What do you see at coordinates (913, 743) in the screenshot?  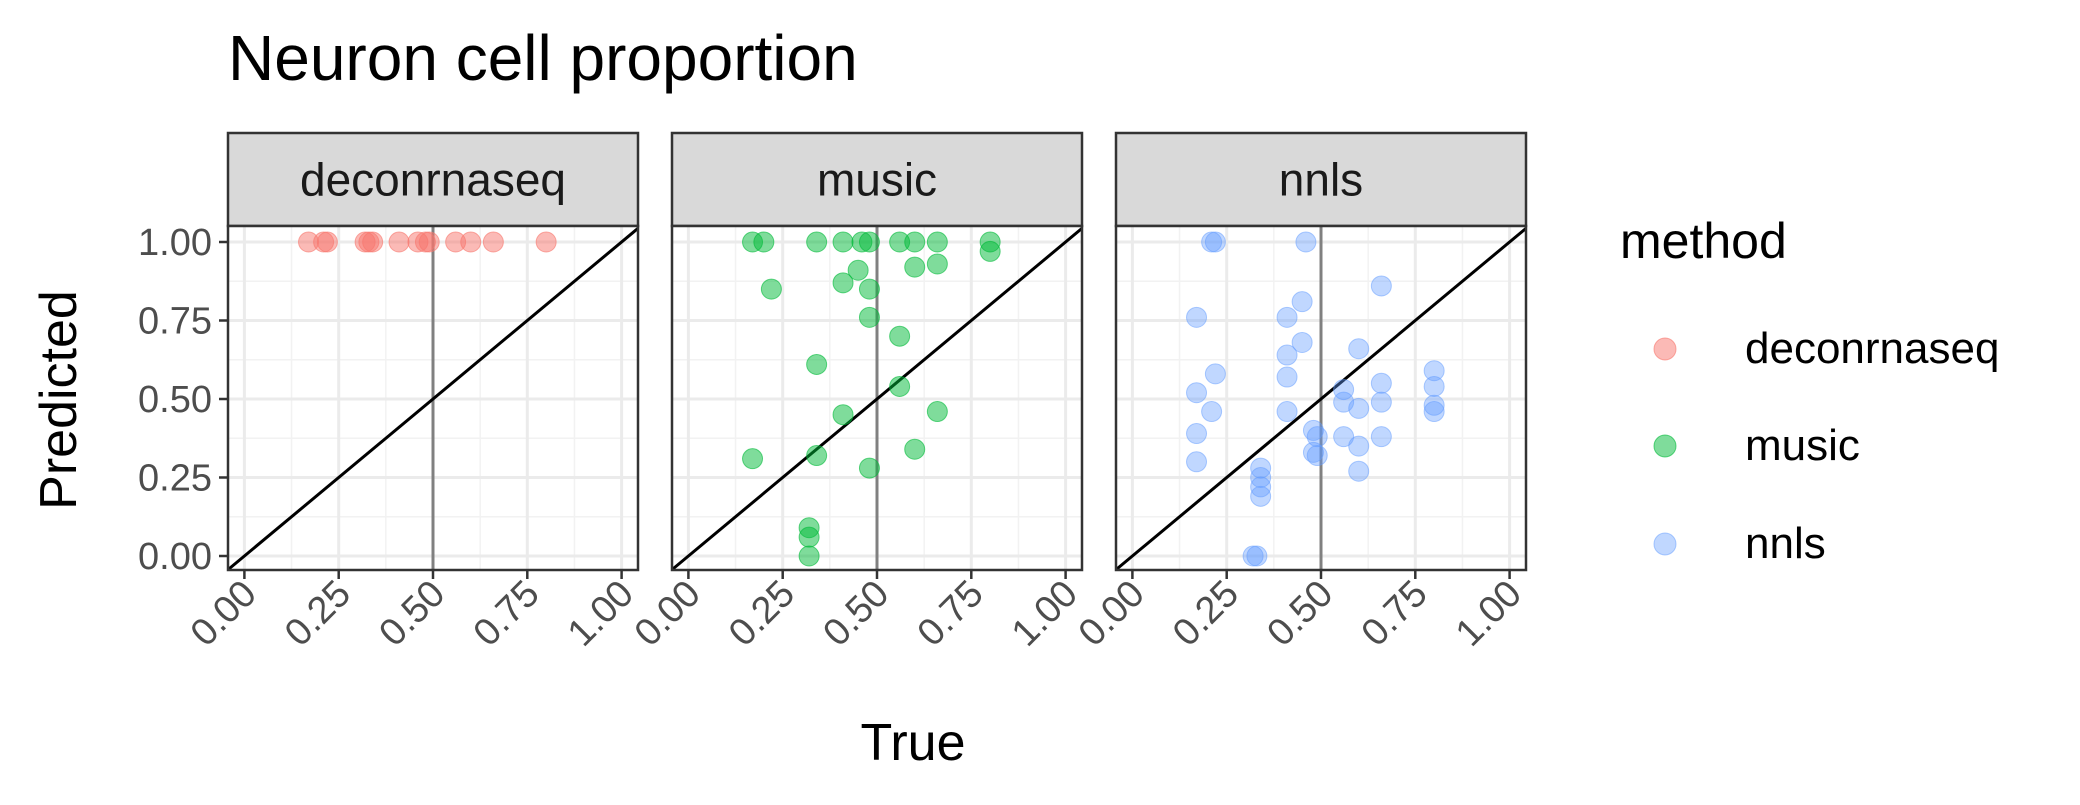 I see `x-axis-label: True` at bounding box center [913, 743].